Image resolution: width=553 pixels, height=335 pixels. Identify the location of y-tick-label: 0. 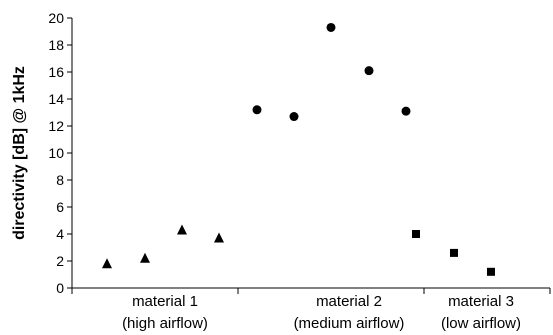
(60, 288).